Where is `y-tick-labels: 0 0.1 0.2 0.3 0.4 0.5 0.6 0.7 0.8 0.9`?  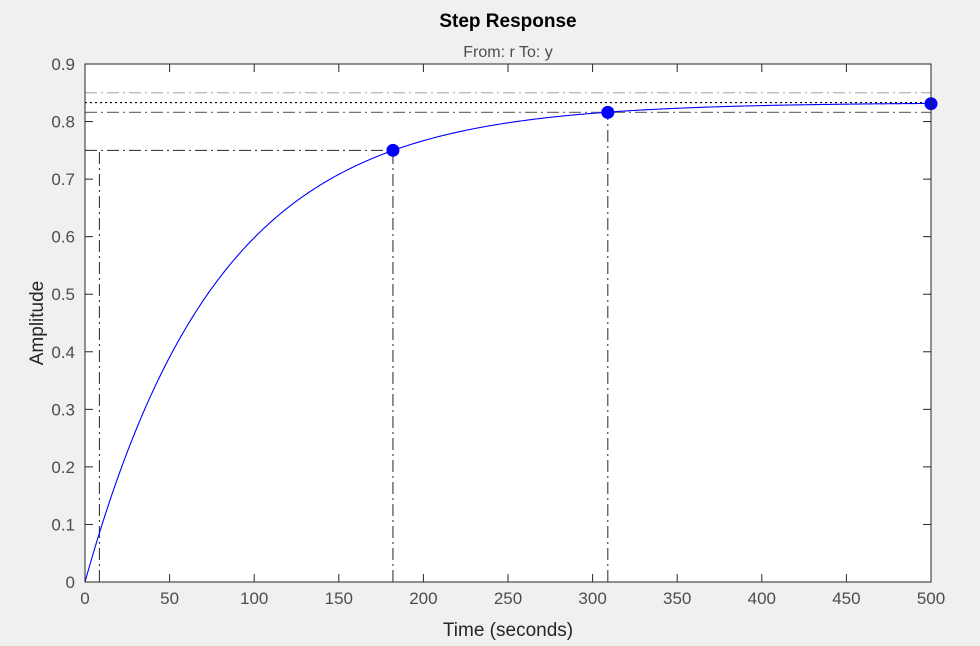 y-tick-labels: 0 0.1 0.2 0.3 0.4 0.5 0.6 0.7 0.8 0.9 is located at coordinates (63, 323).